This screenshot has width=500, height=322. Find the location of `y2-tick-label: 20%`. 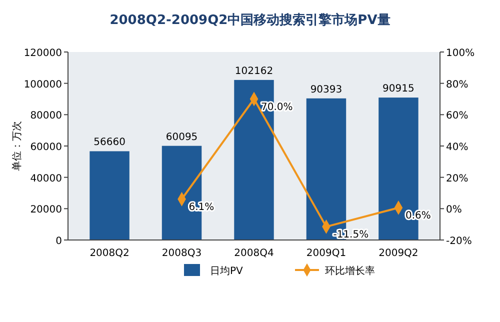

y2-tick-label: 20% is located at coordinates (457, 178).